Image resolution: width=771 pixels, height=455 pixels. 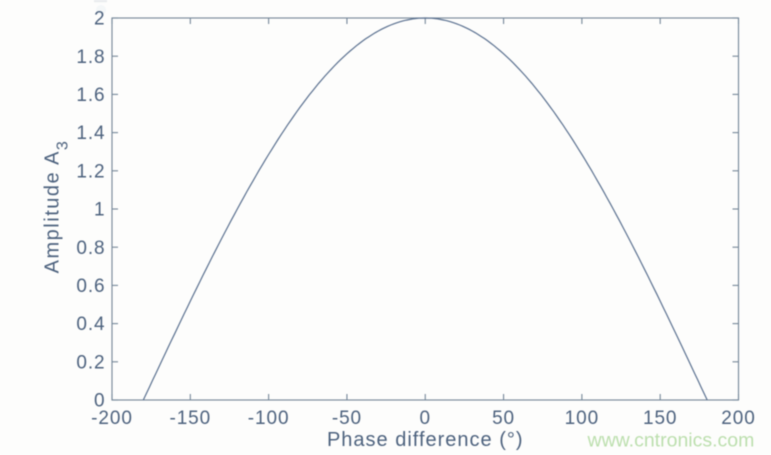 What do you see at coordinates (269, 418) in the screenshot?
I see `svg-text: -100` at bounding box center [269, 418].